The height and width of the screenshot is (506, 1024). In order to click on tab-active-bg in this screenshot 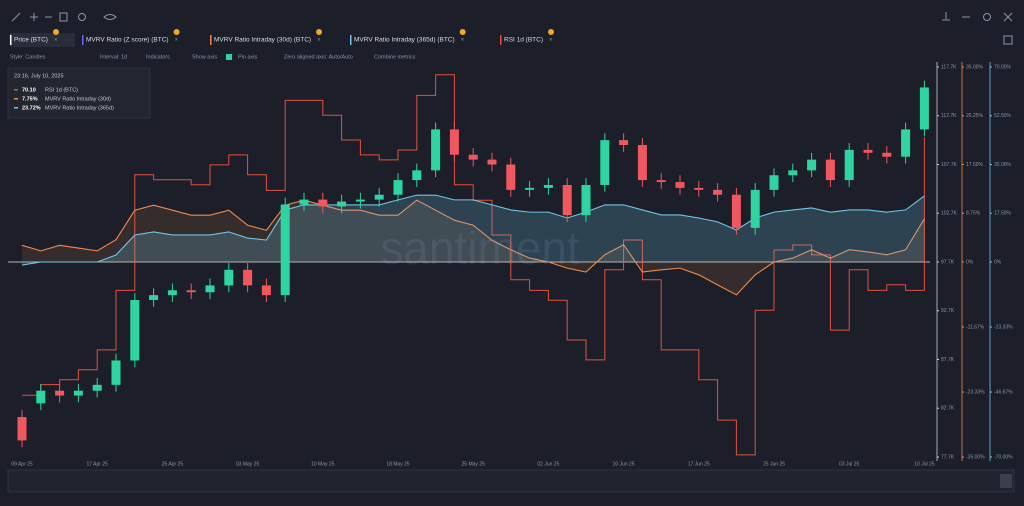, I will do `click(42, 40)`.